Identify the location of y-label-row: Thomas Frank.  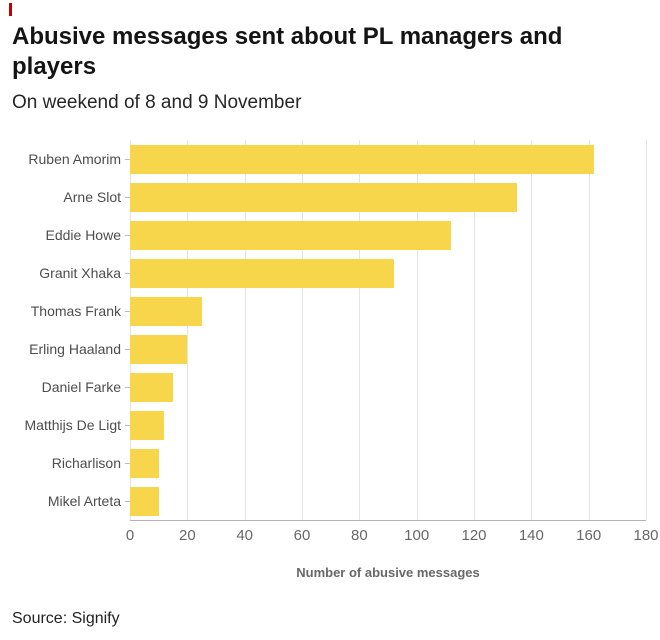
(71, 311).